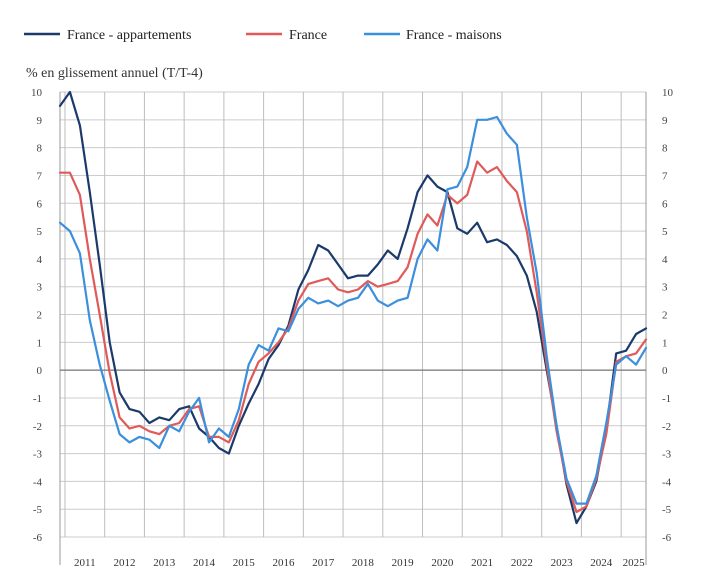 The image size is (701, 583). What do you see at coordinates (665, 149) in the screenshot?
I see `y-tick-right: 8` at bounding box center [665, 149].